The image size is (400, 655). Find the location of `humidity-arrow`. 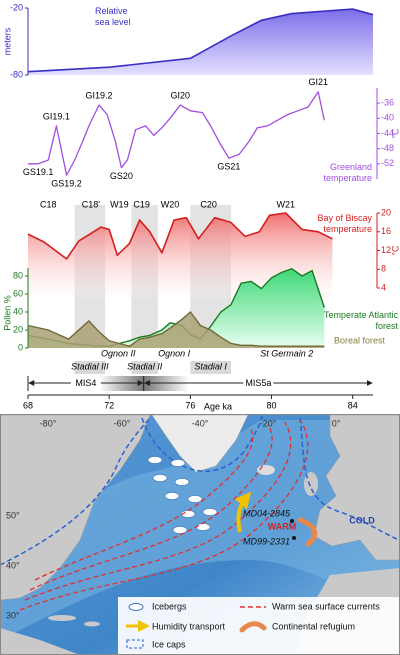

humidity-arrow is located at coordinates (243, 512).